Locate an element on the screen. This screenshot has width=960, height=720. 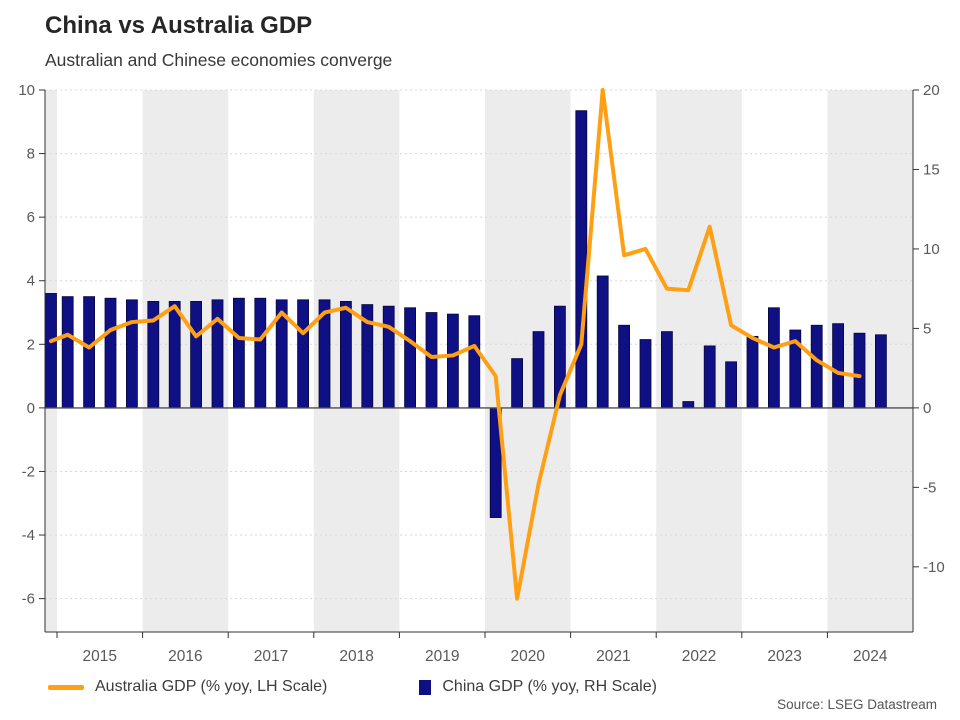
x-axis-year-label: 2016 is located at coordinates (185, 656).